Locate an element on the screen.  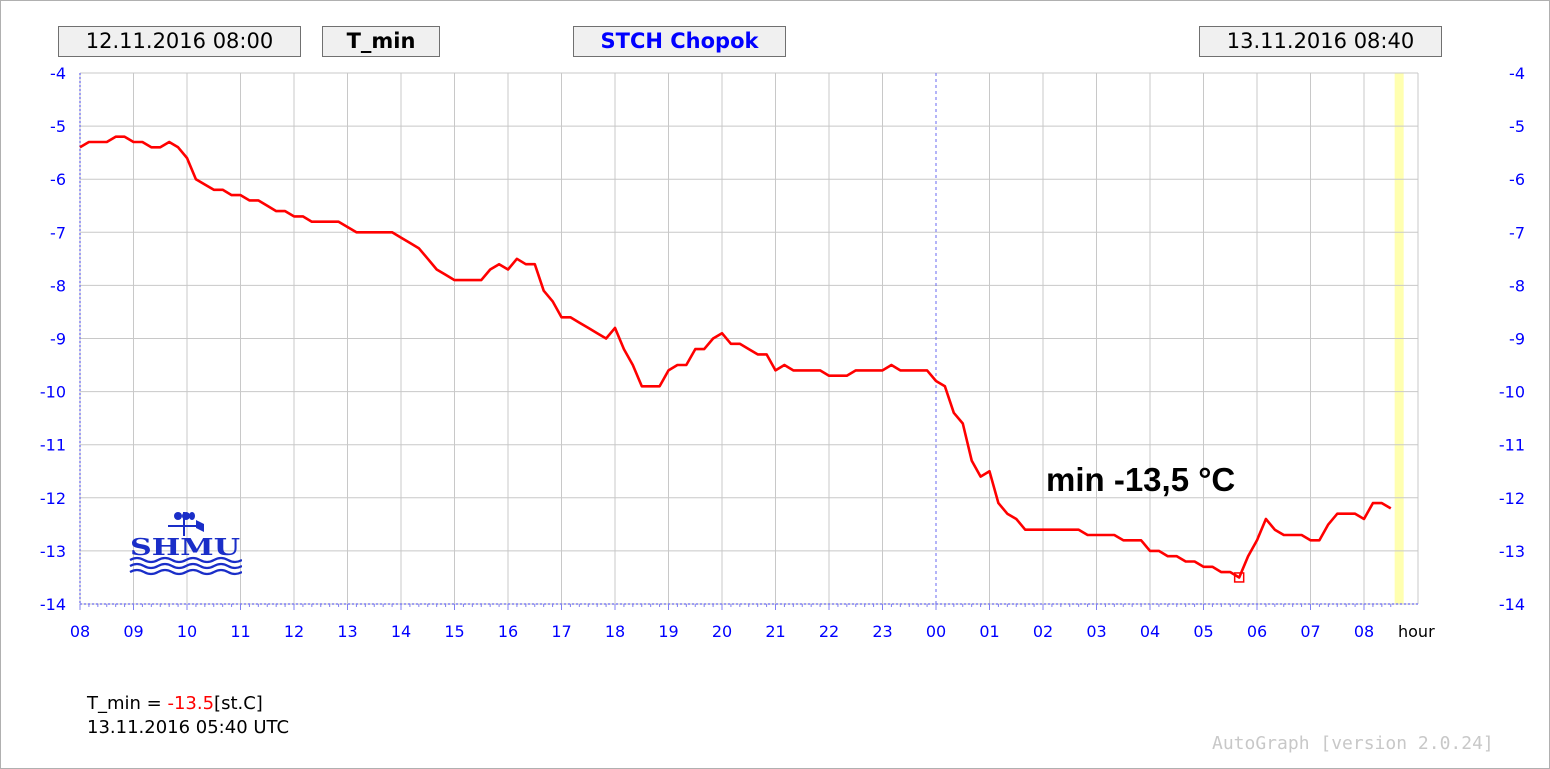
x-tick-label: 11 is located at coordinates (240, 631).